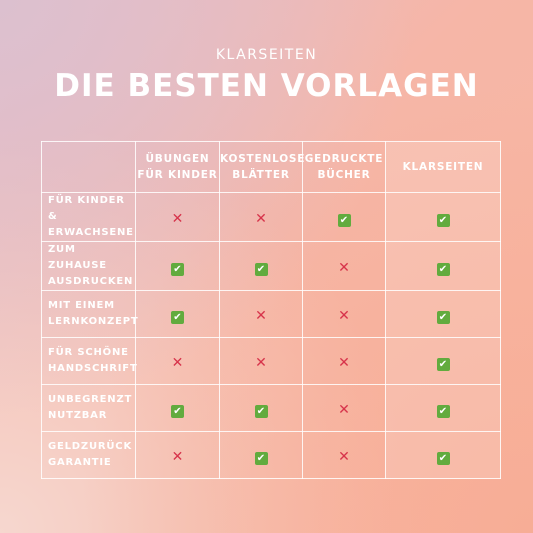  What do you see at coordinates (261, 175) in the screenshot?
I see `column-header-line: BLÄTTER` at bounding box center [261, 175].